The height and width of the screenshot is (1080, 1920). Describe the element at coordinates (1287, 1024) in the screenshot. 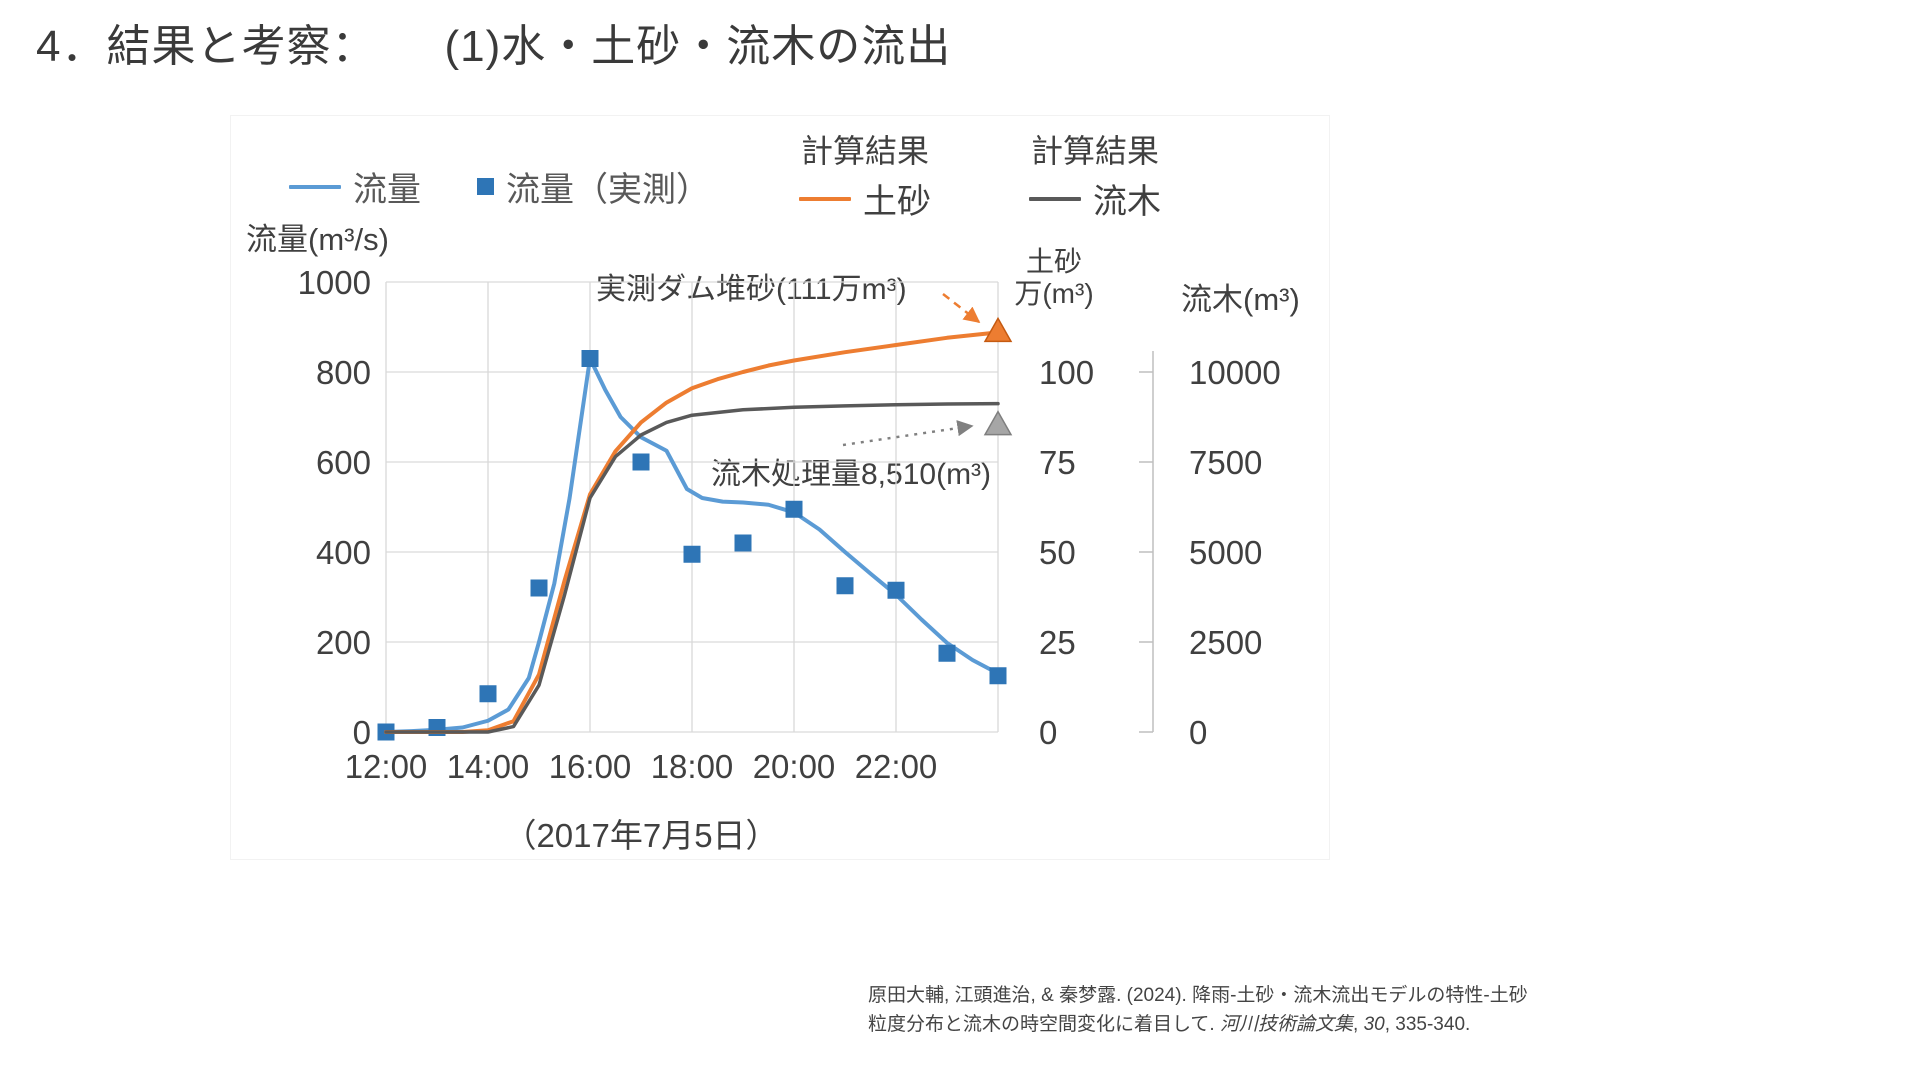

I see `citation-journal: 河川技術論文集` at that location.